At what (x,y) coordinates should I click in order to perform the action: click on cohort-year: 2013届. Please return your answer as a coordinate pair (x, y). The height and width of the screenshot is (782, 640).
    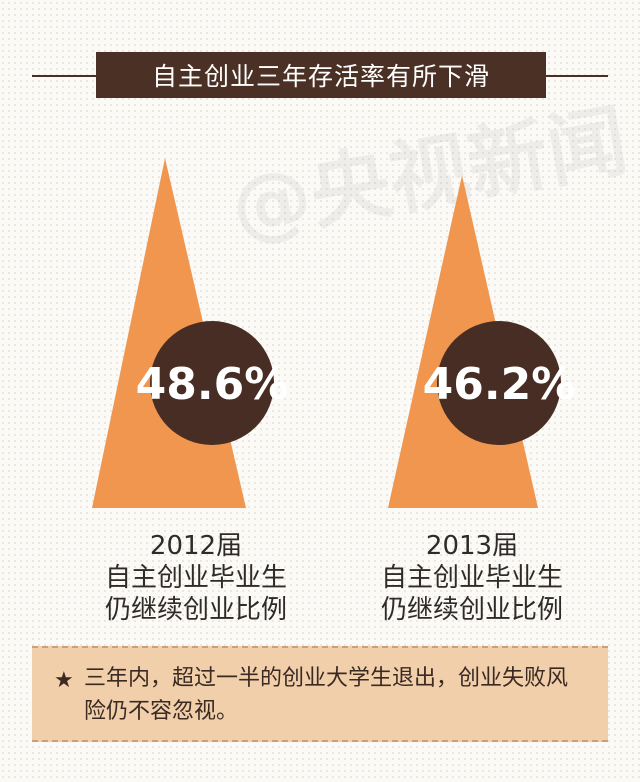
    Looking at the image, I should click on (472, 546).